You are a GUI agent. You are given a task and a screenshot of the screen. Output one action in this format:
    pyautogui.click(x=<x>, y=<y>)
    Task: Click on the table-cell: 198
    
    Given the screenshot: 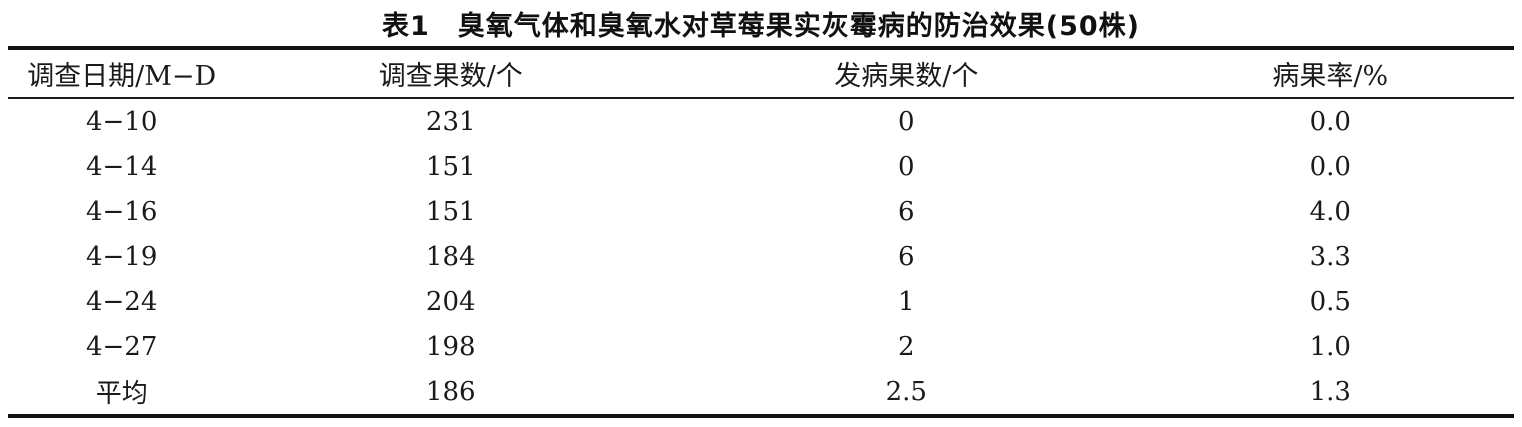 What is the action you would take?
    pyautogui.click(x=450, y=346)
    